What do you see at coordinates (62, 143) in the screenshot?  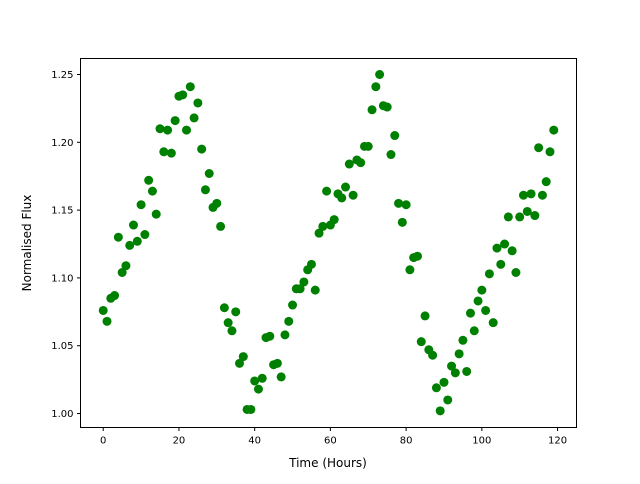 I see `y-tick-label: 1.20` at bounding box center [62, 143].